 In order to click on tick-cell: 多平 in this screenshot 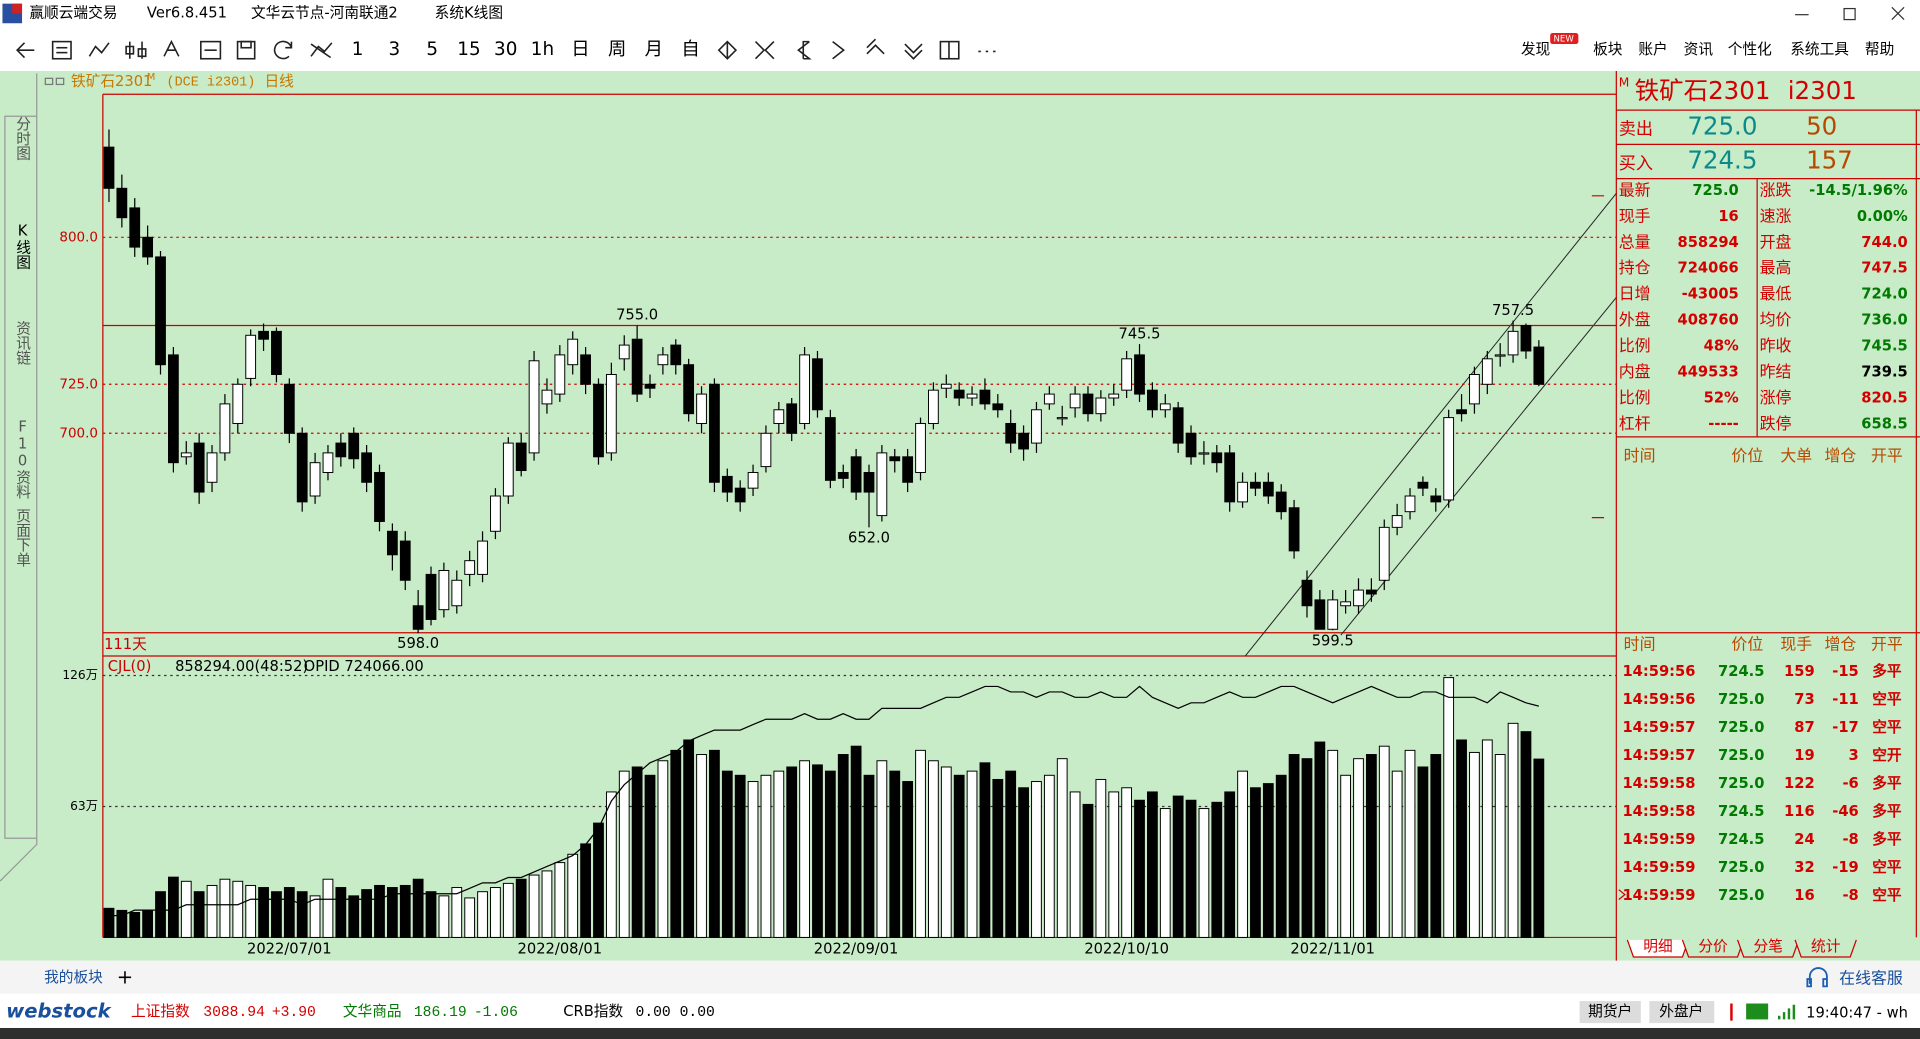, I will do `click(1887, 671)`.